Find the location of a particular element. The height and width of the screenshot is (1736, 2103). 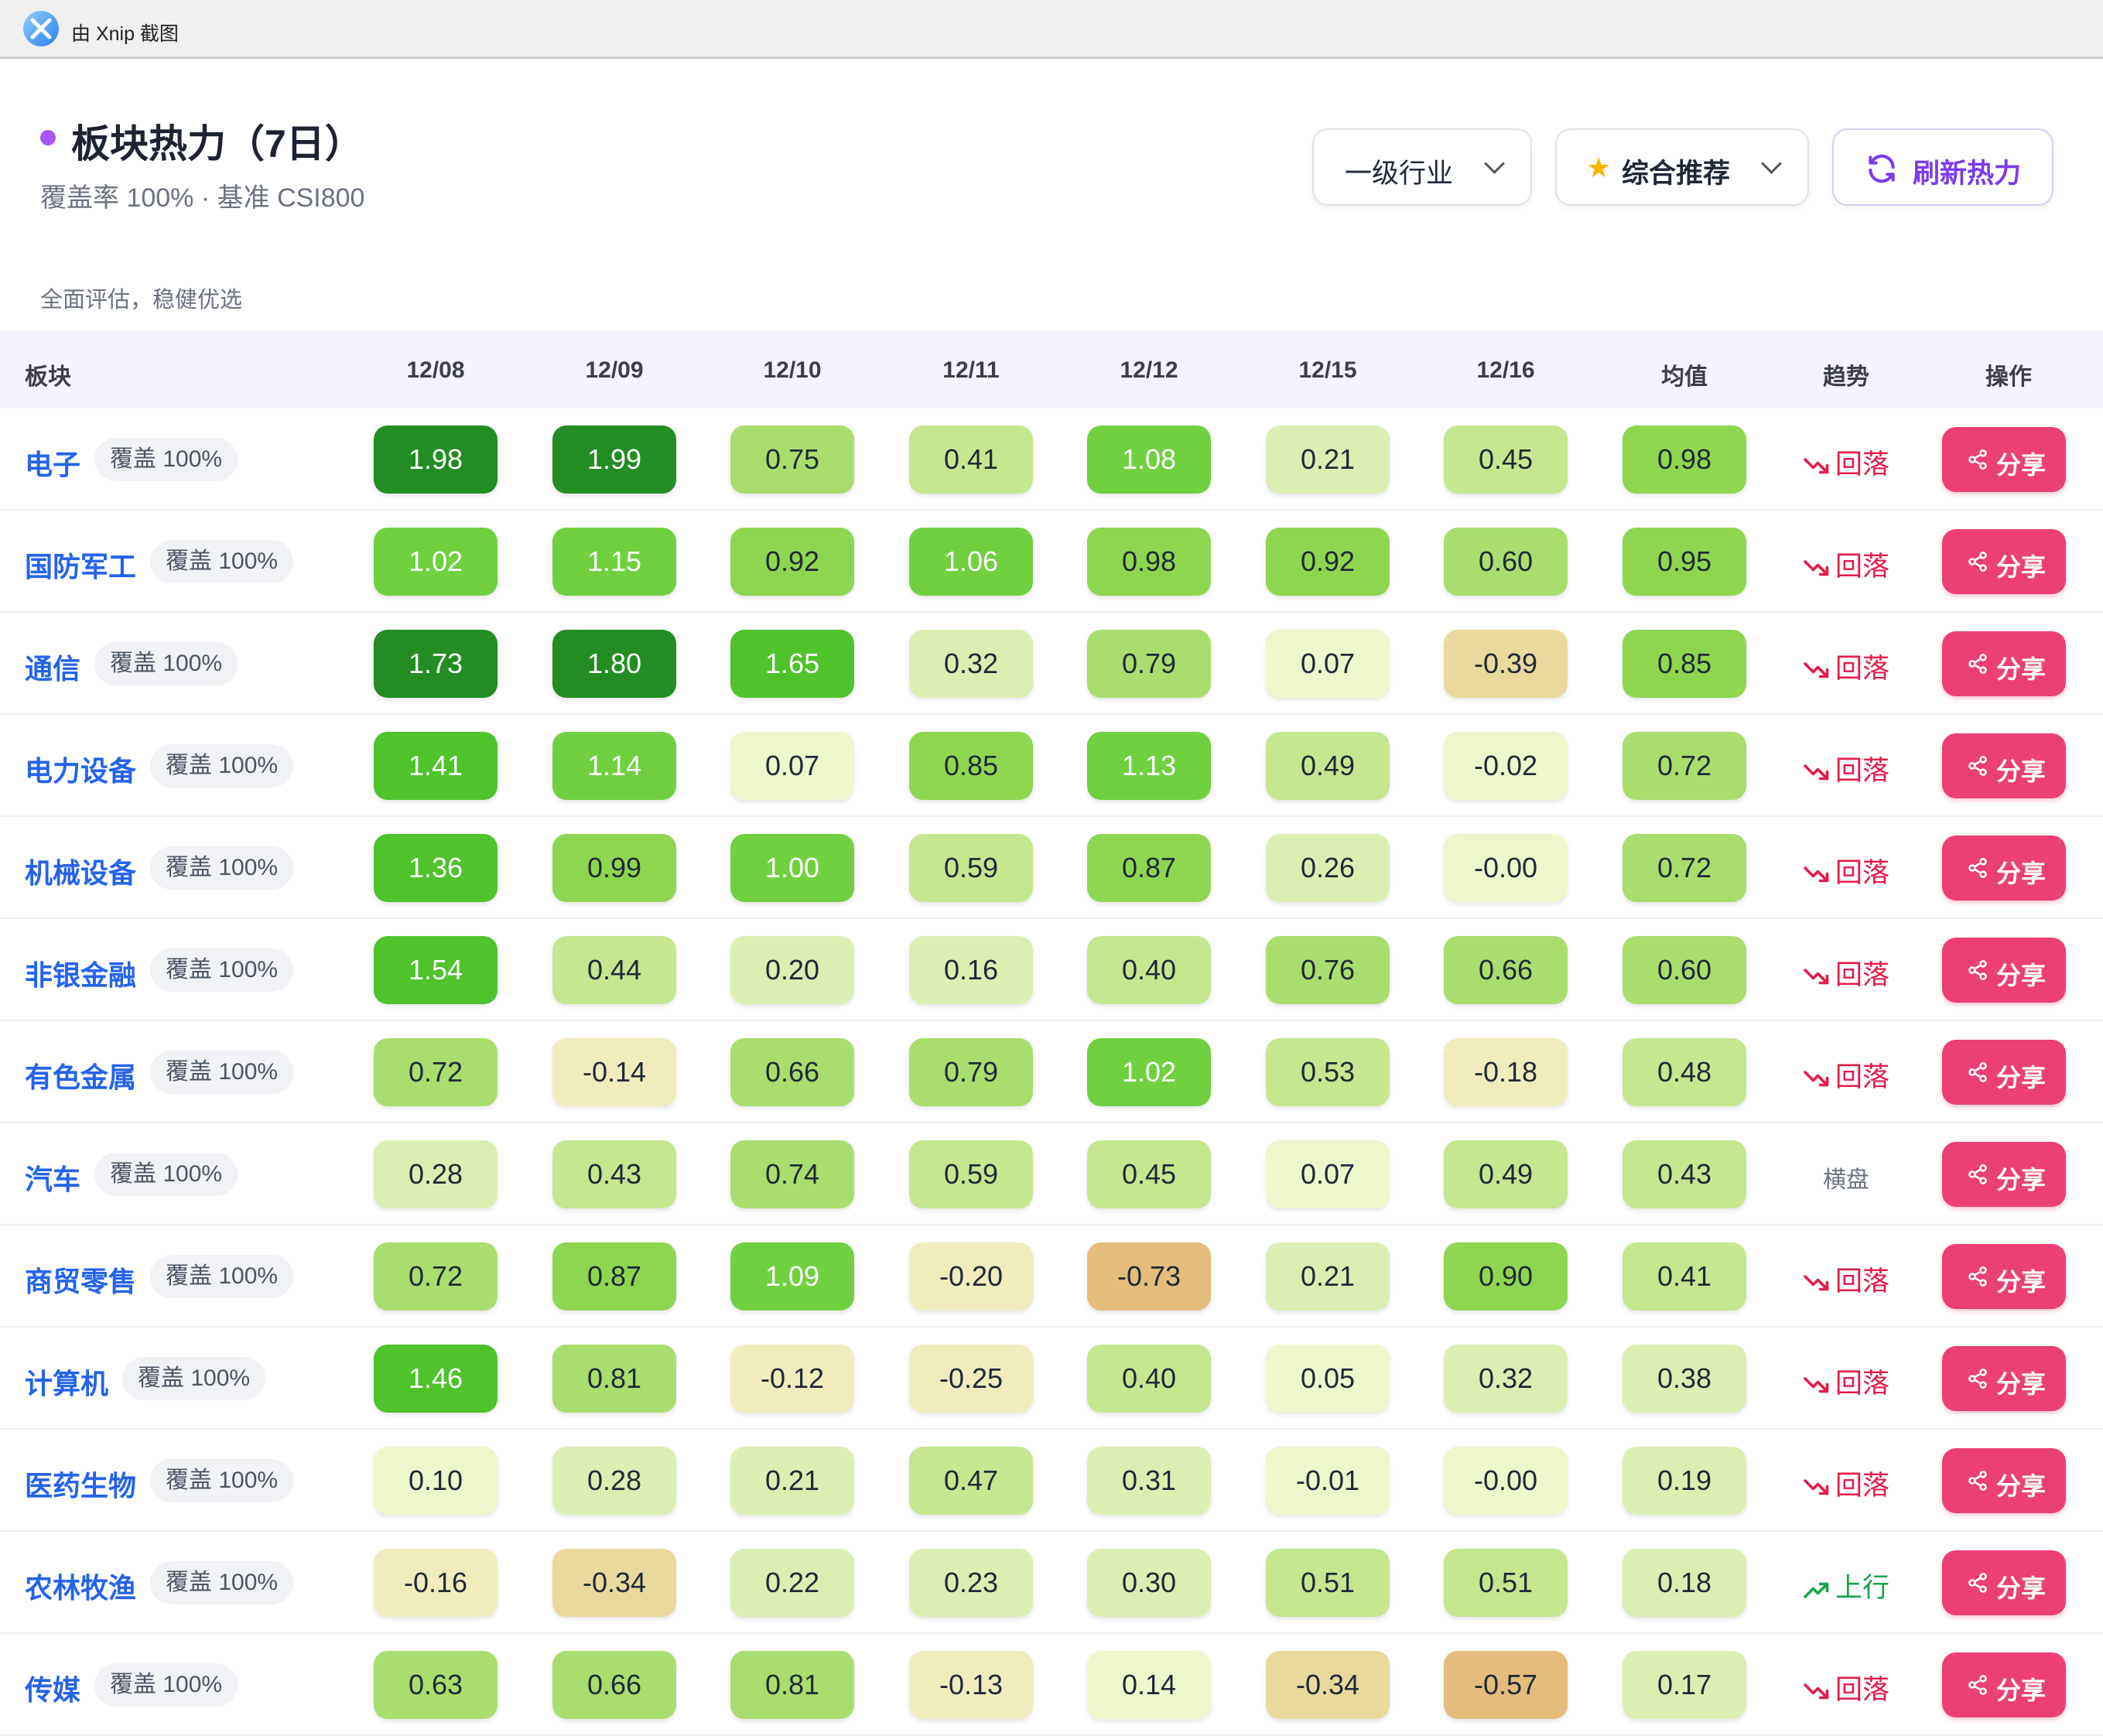

sector-link: 汽车 is located at coordinates (53, 1179).